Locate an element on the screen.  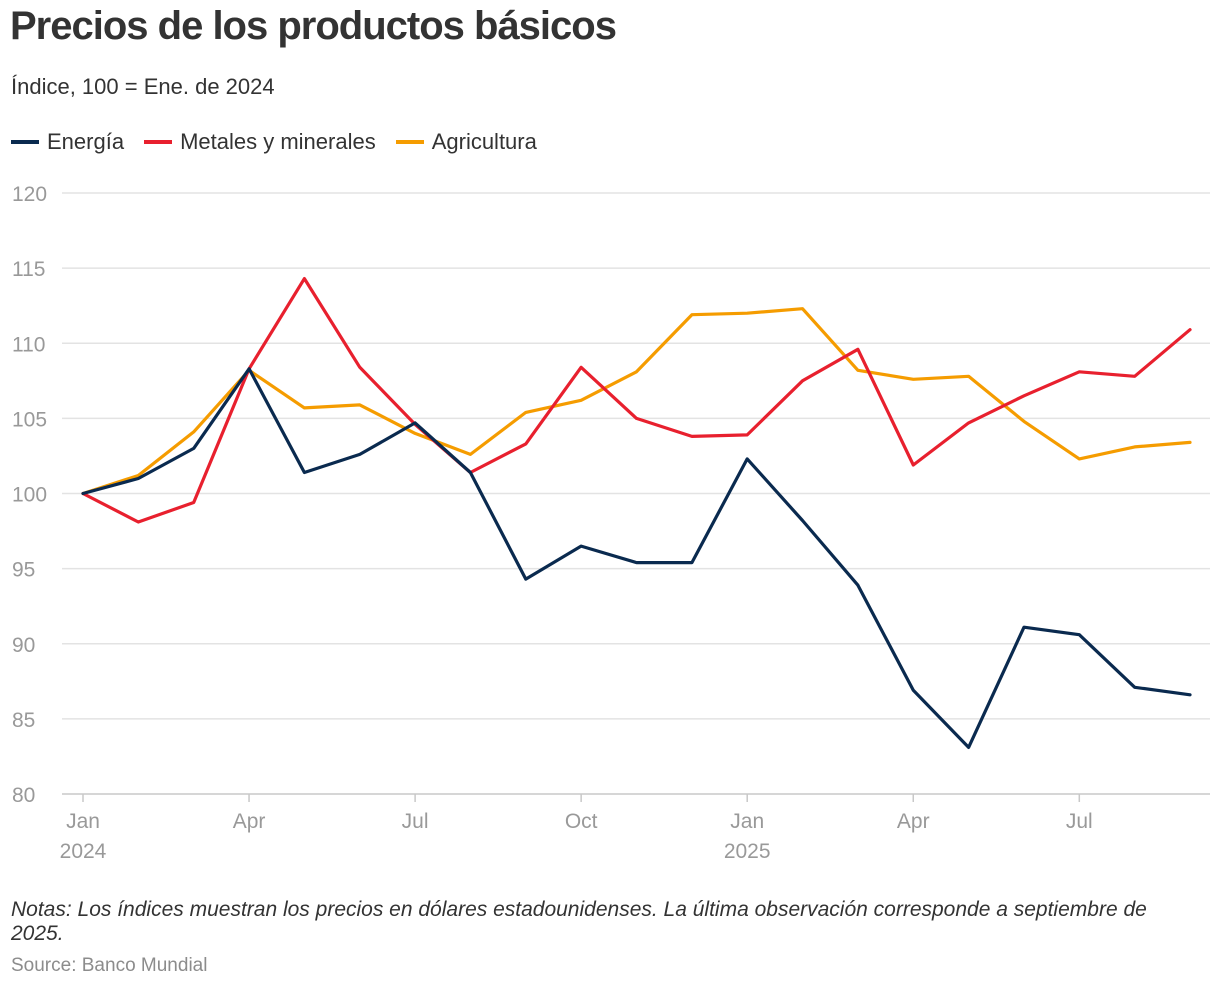
y-tick-label: 95 is located at coordinates (23, 570).